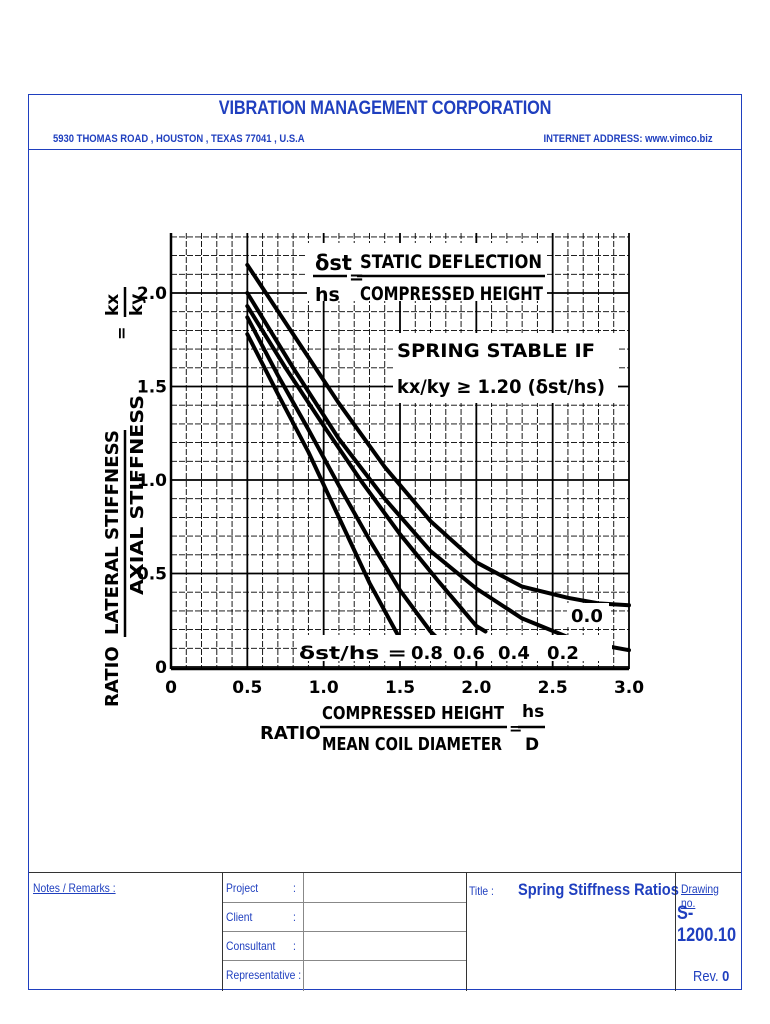 Image resolution: width=770 pixels, height=1024 pixels. I want to click on legend-num-text: STATIC DEFLECTION, so click(451, 262).